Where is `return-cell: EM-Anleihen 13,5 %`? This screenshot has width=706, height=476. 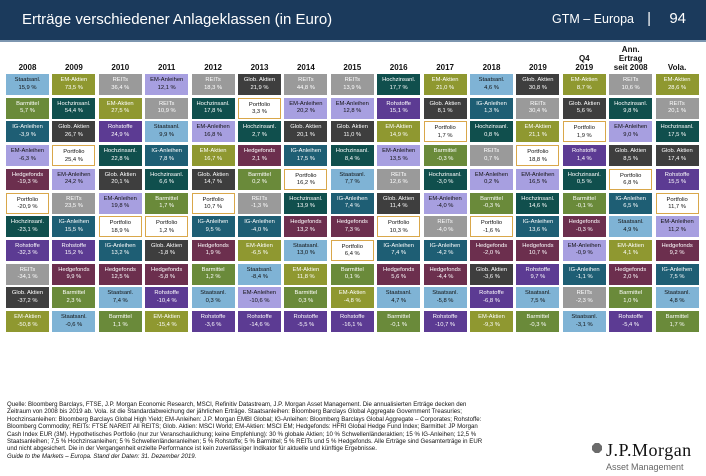 return-cell: EM-Anleihen 13,5 % is located at coordinates (399, 156).